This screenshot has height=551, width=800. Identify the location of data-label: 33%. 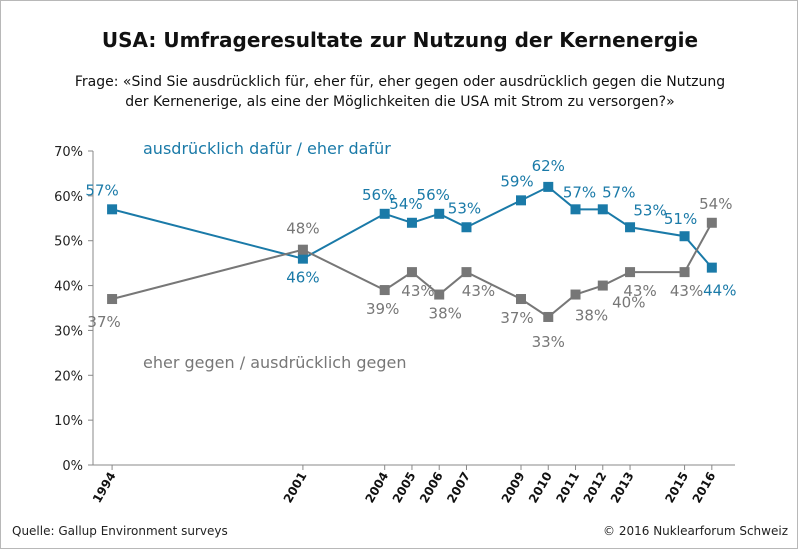
(548, 342).